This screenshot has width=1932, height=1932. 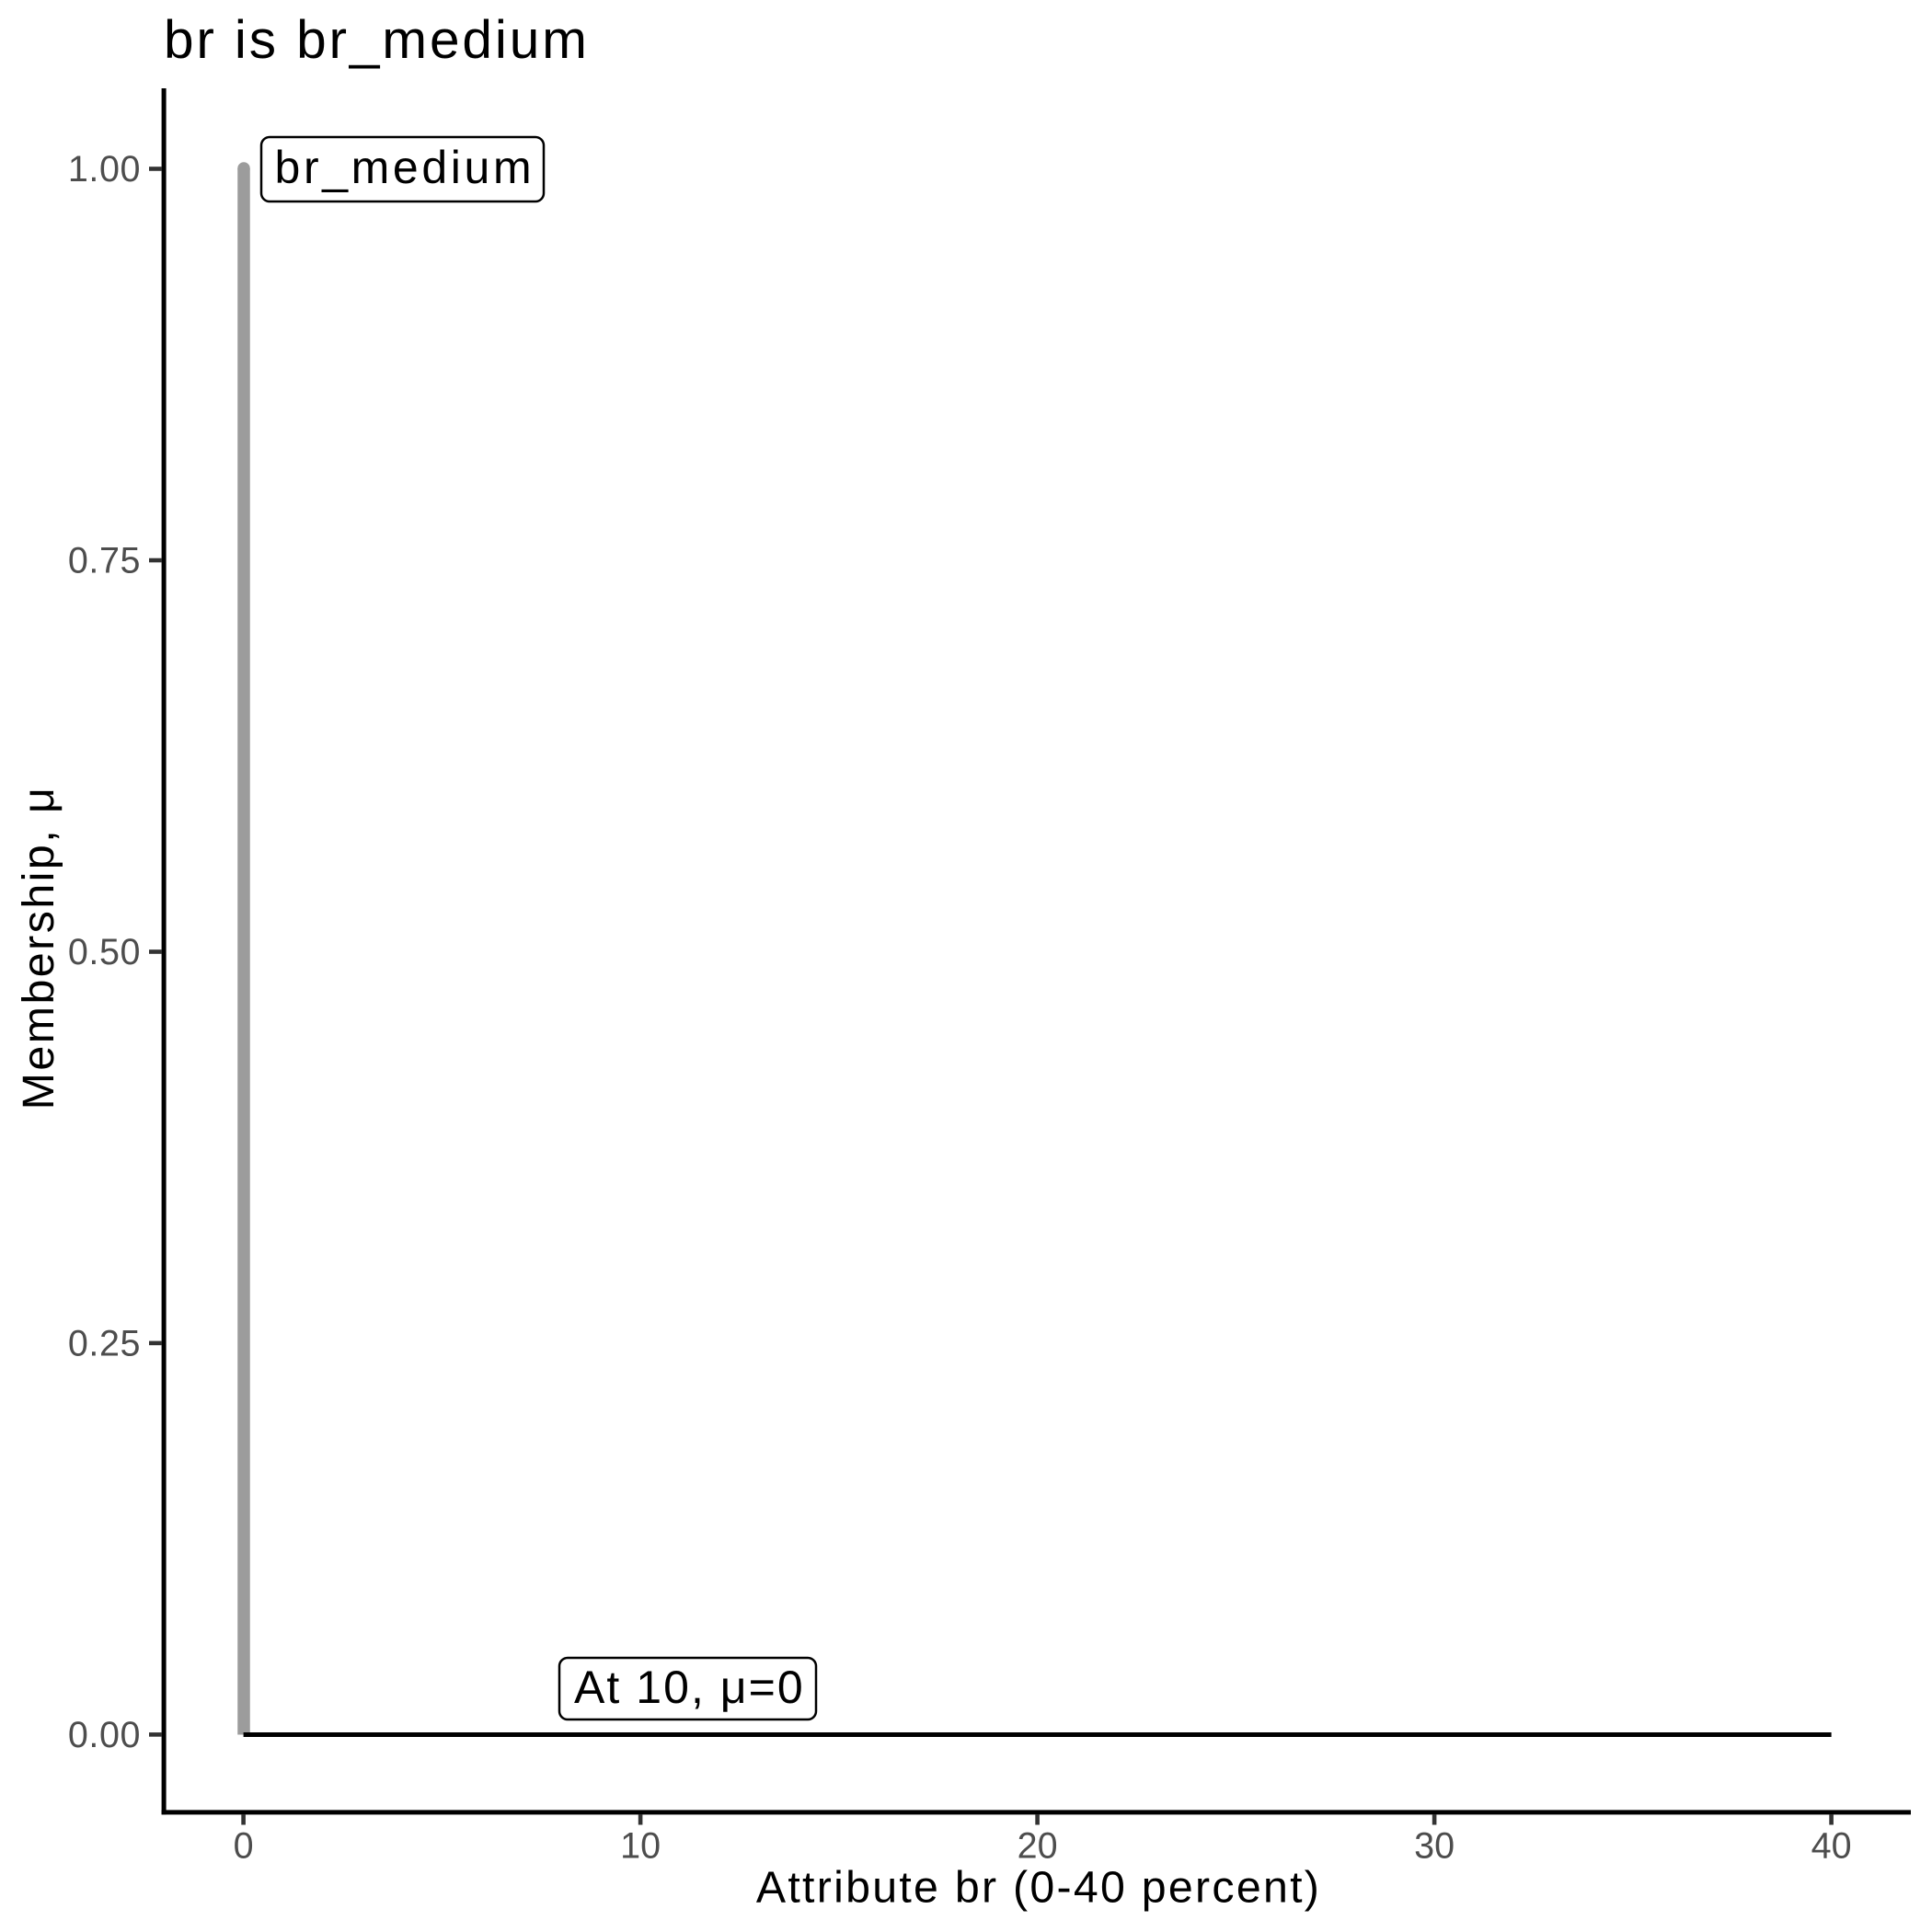 I want to click on svg-text: br is br_medium, so click(x=377, y=40).